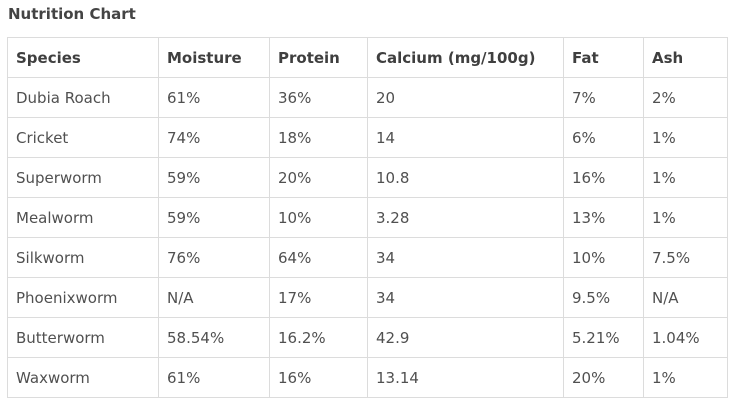  Describe the element at coordinates (465, 217) in the screenshot. I see `calcium-cell: 3.28` at that location.